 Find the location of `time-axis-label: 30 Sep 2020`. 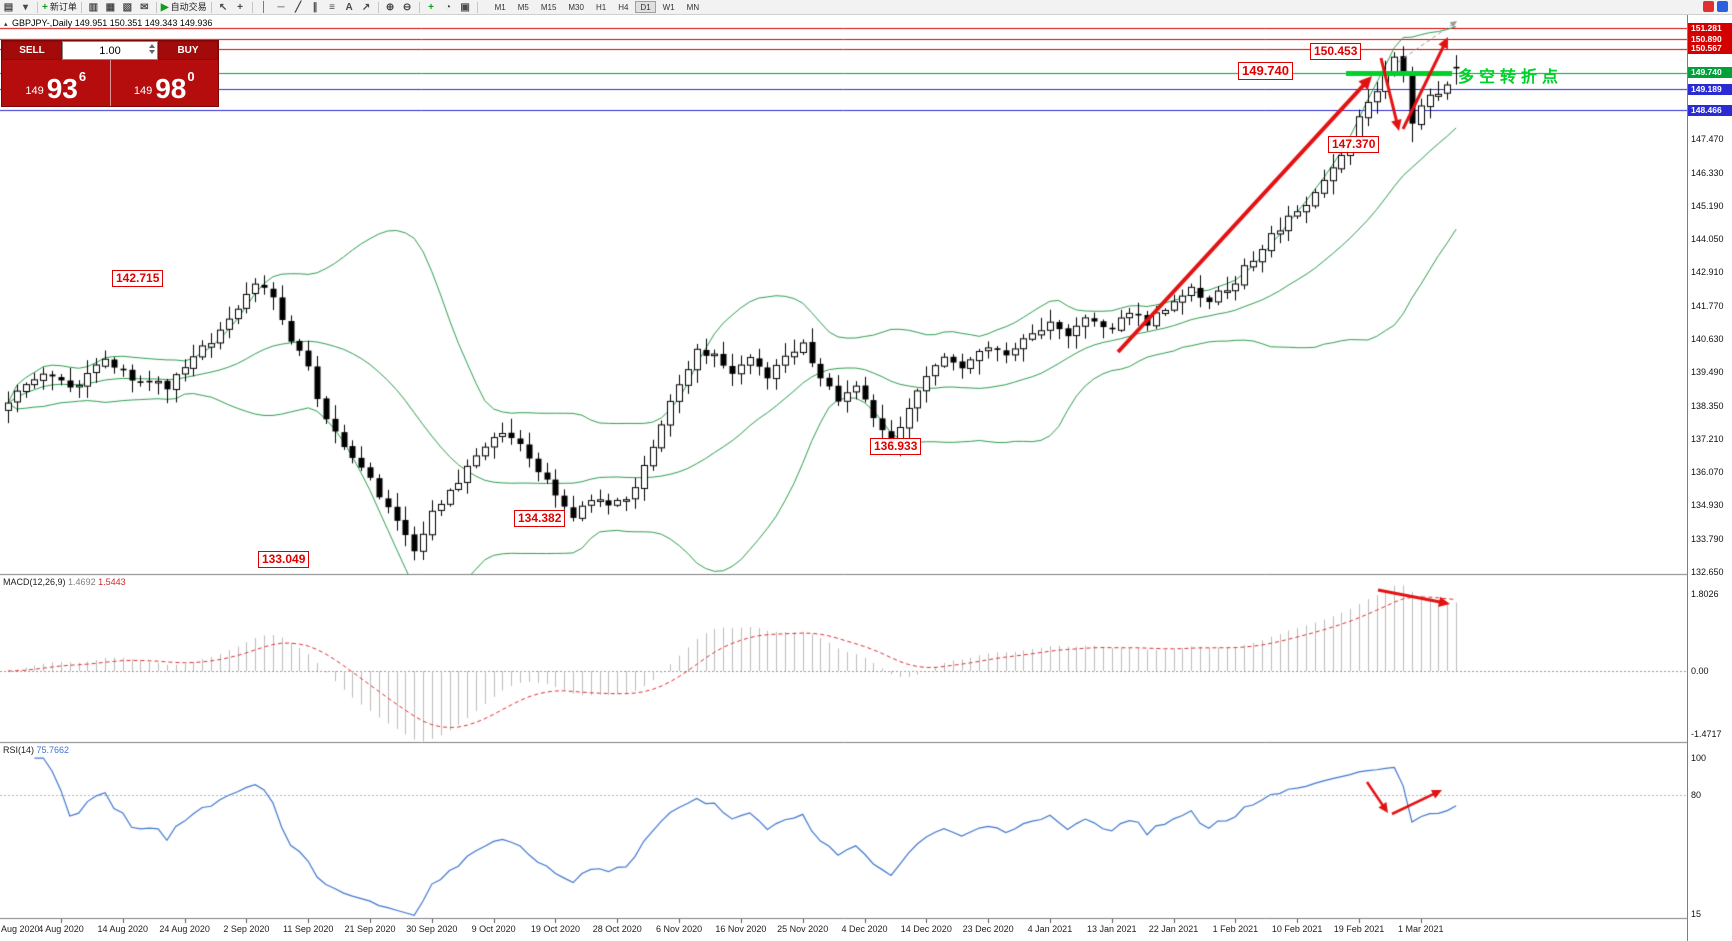

time-axis-label: 30 Sep 2020 is located at coordinates (432, 929).